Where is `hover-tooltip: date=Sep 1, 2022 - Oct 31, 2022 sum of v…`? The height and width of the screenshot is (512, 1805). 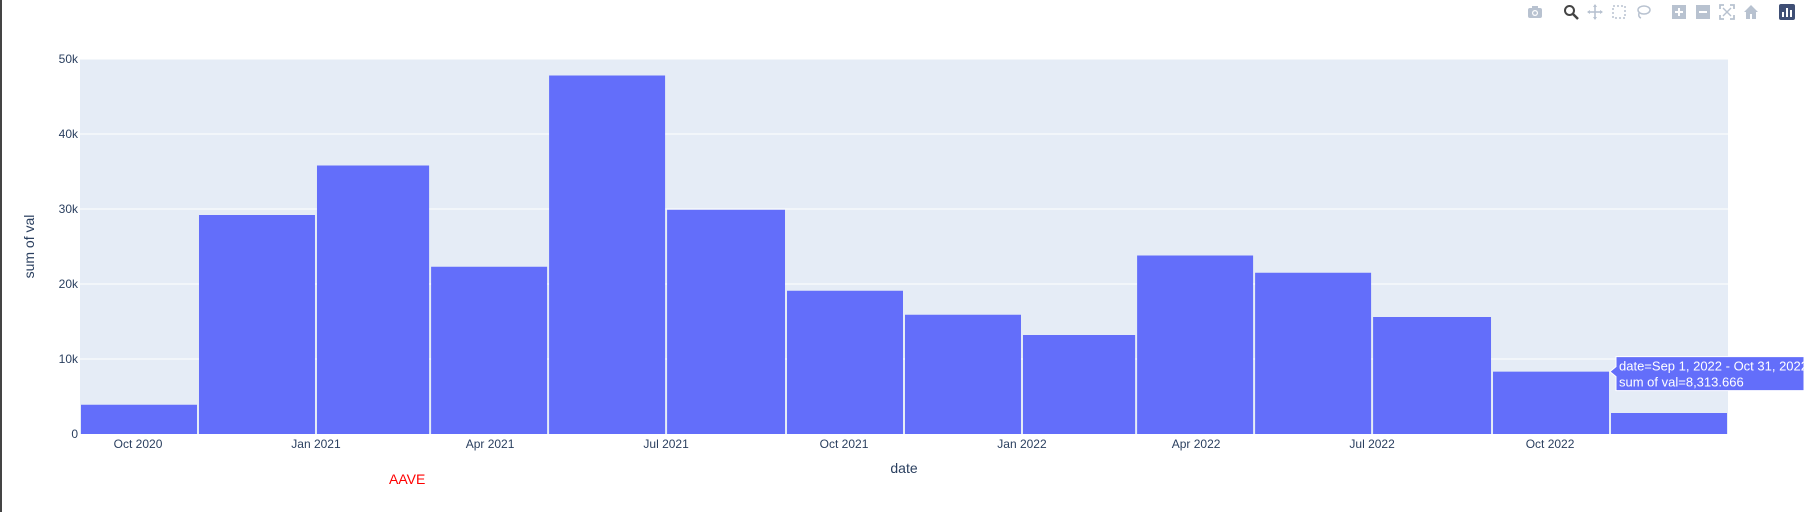 hover-tooltip: date=Sep 1, 2022 - Oct 31, 2022 sum of v… is located at coordinates (1707, 374).